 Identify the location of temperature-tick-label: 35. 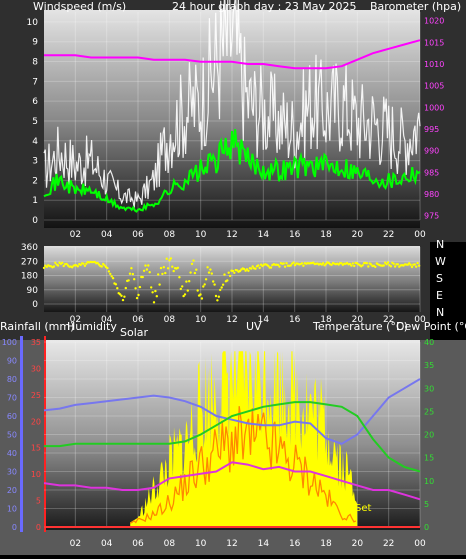
(429, 365).